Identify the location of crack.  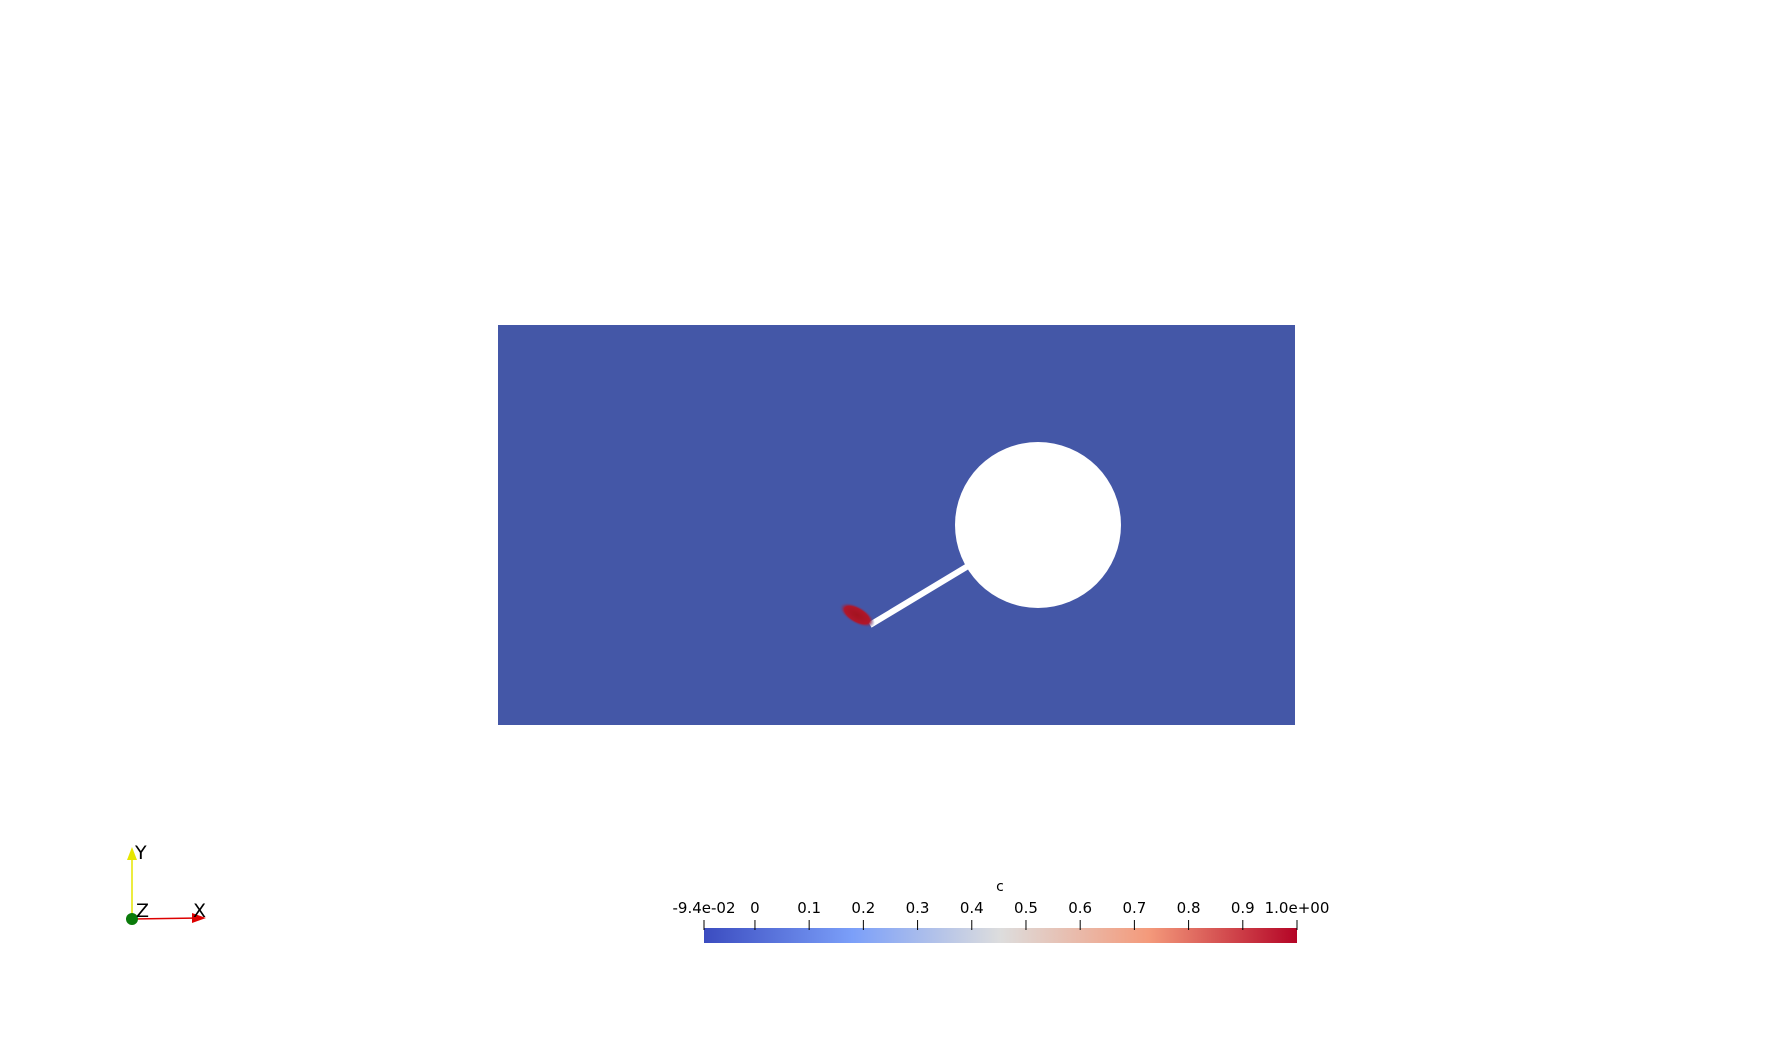
(919, 595).